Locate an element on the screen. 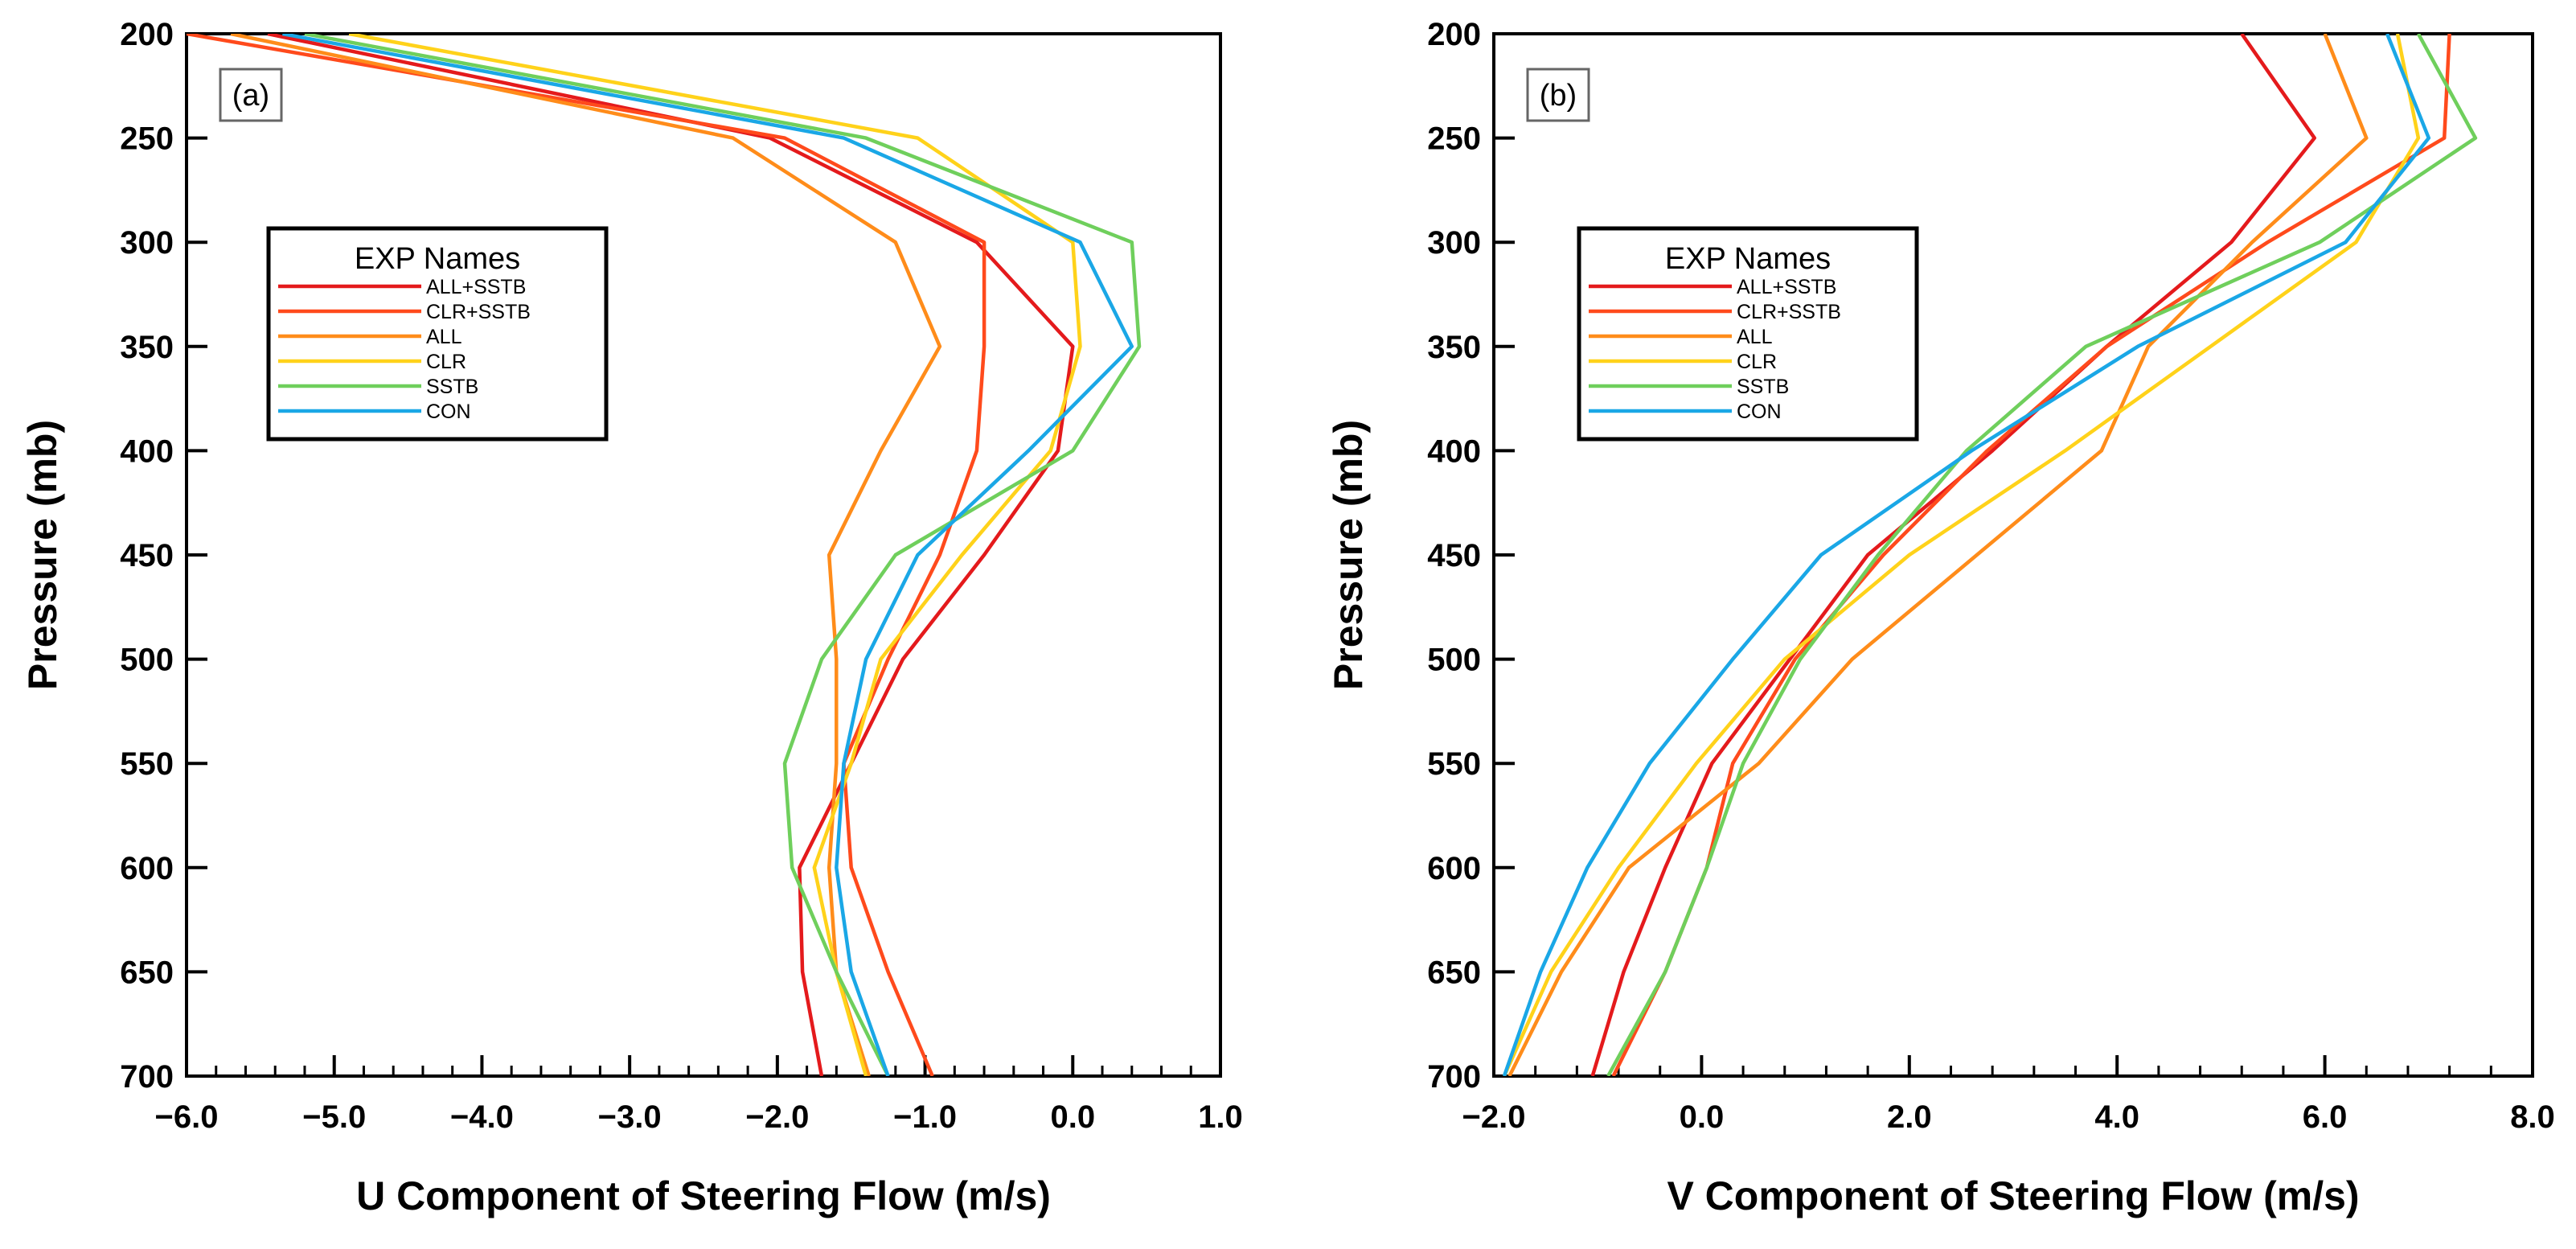 Image resolution: width=2576 pixels, height=1249 pixels. x-tick-label: −6.0 is located at coordinates (187, 1117).